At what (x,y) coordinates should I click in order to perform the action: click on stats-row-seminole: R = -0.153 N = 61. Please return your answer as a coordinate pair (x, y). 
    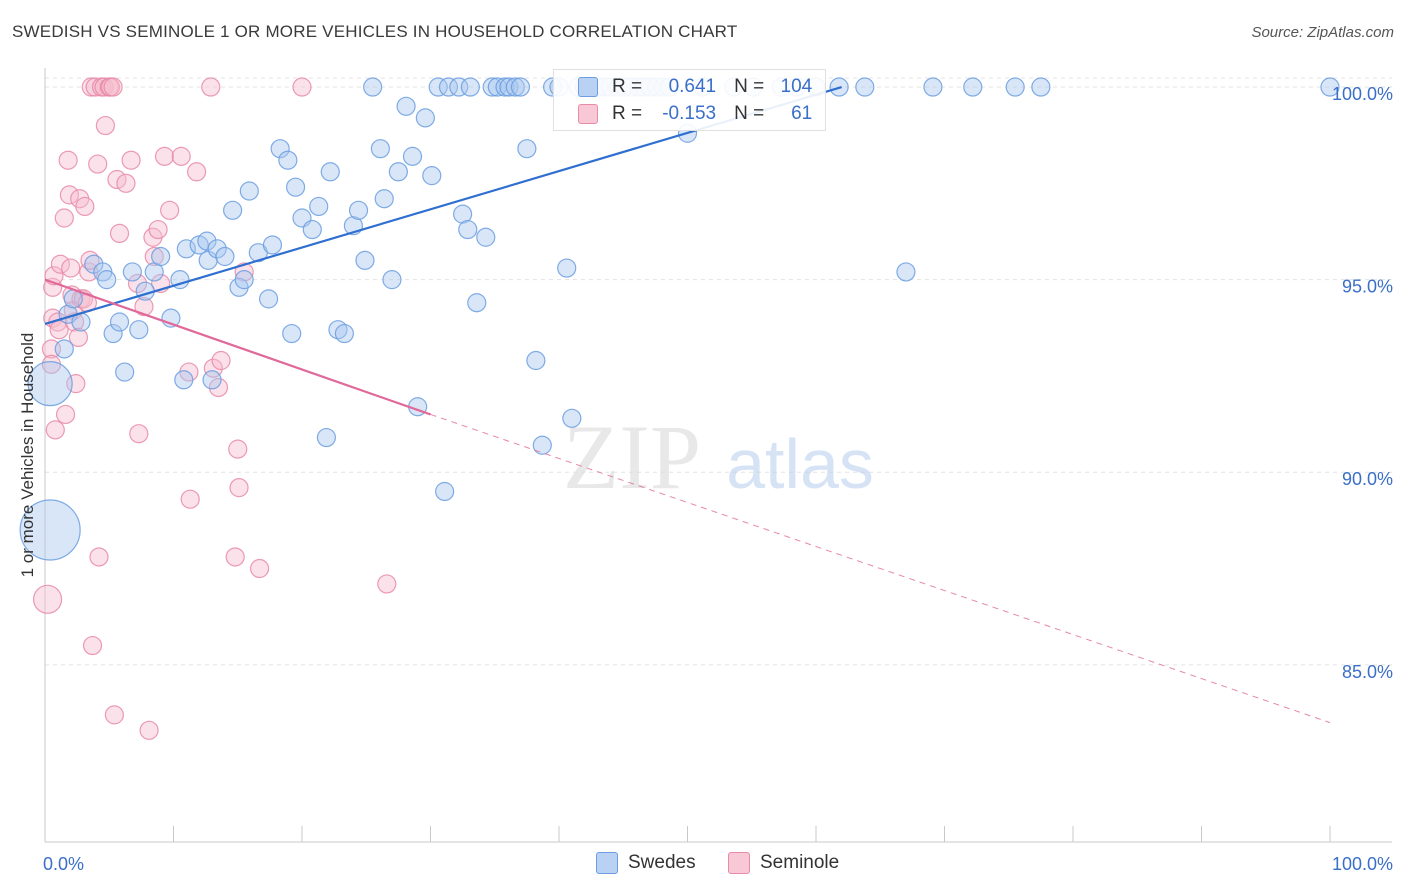
    Looking at the image, I should click on (695, 114).